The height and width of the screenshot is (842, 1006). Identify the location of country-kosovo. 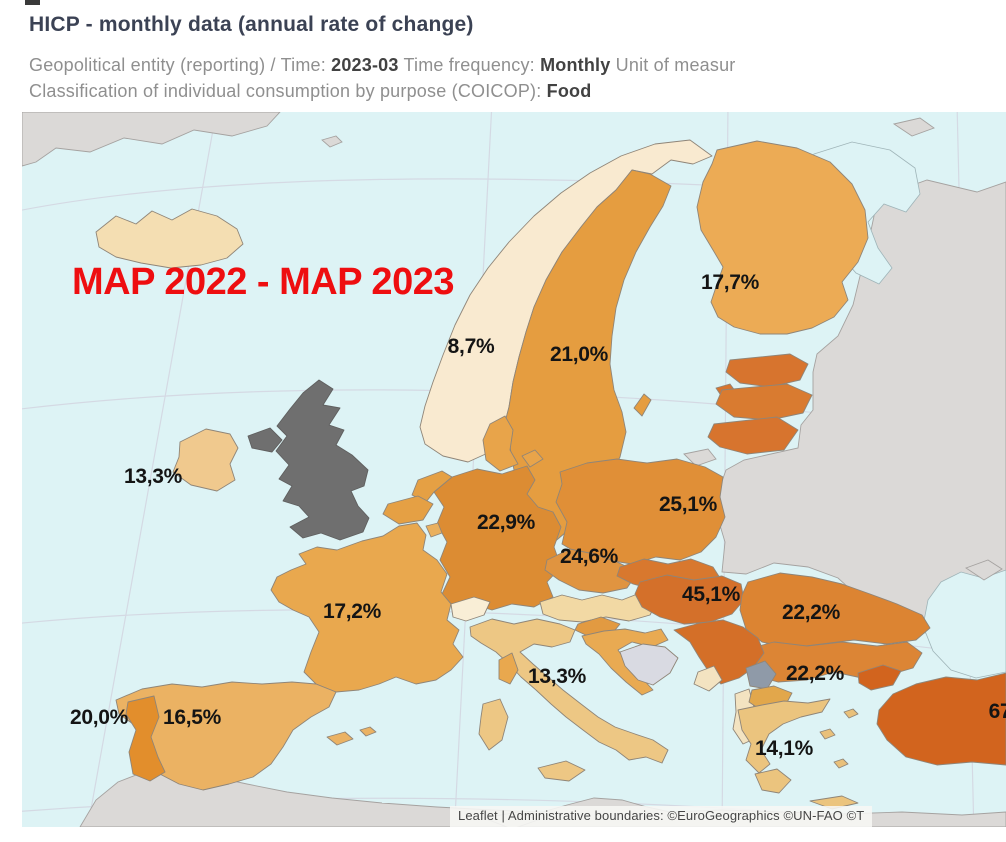
(761, 675).